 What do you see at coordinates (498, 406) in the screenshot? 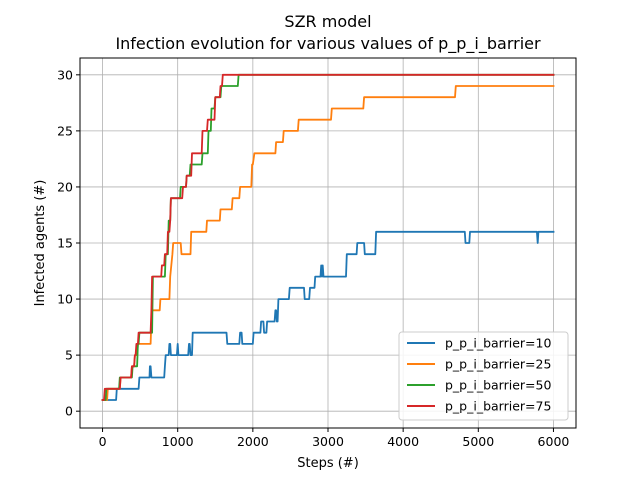
I see `legend-label-4: p_p_i_barrier=75` at bounding box center [498, 406].